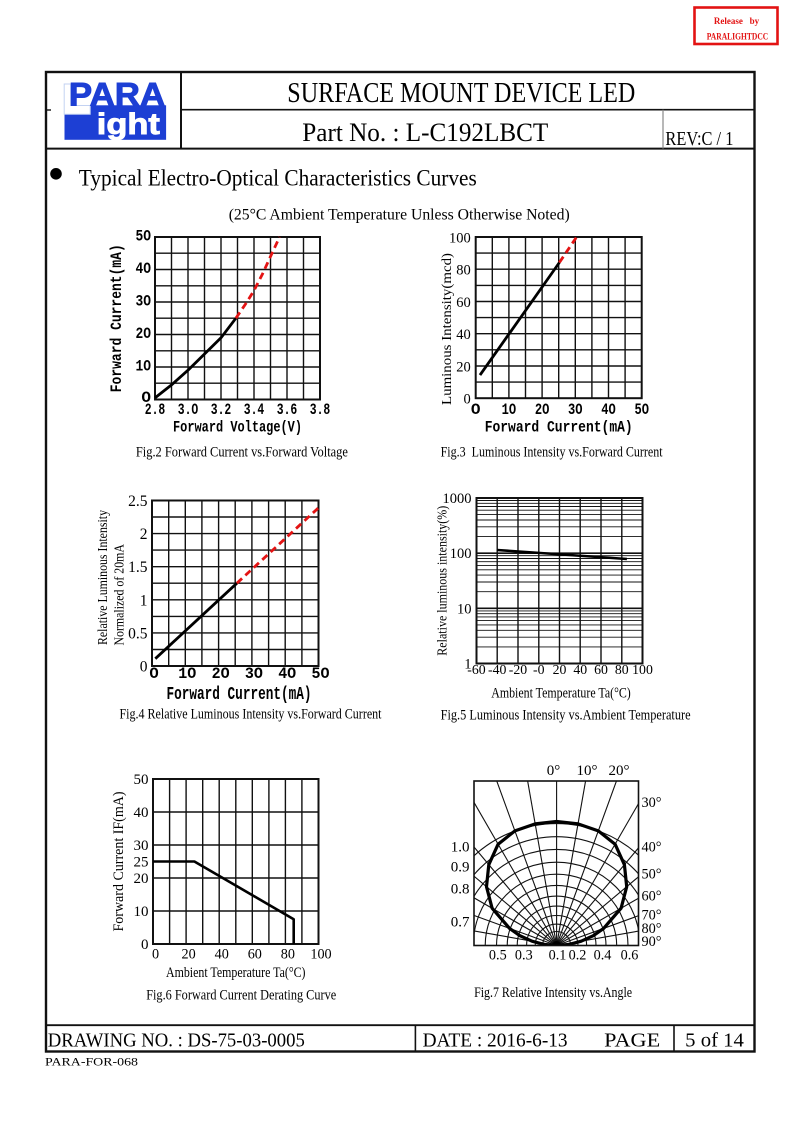  What do you see at coordinates (524, 956) in the screenshot?
I see `svg-text: 0.3` at bounding box center [524, 956].